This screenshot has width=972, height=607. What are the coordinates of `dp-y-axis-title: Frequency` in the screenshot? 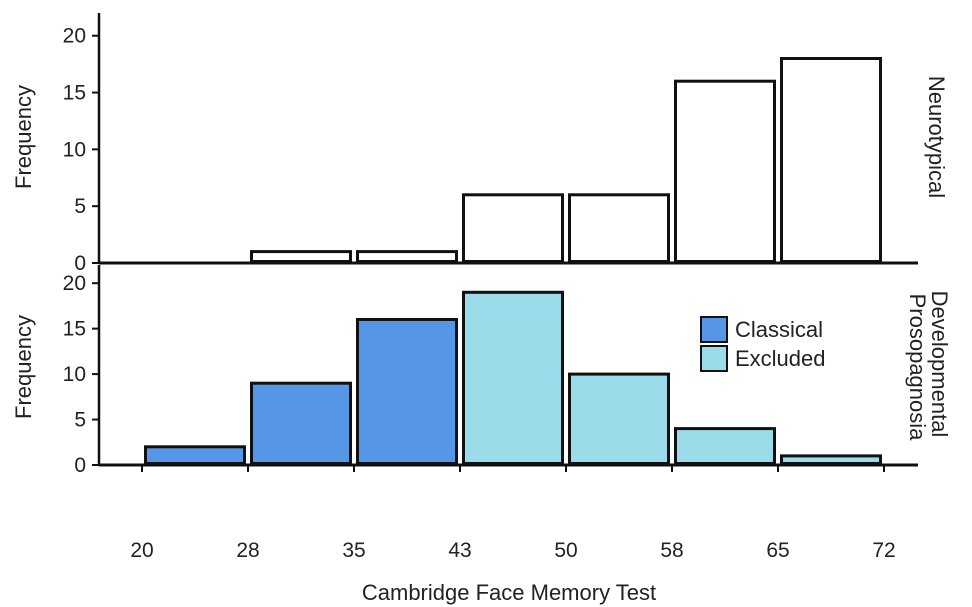 It's located at (23, 367).